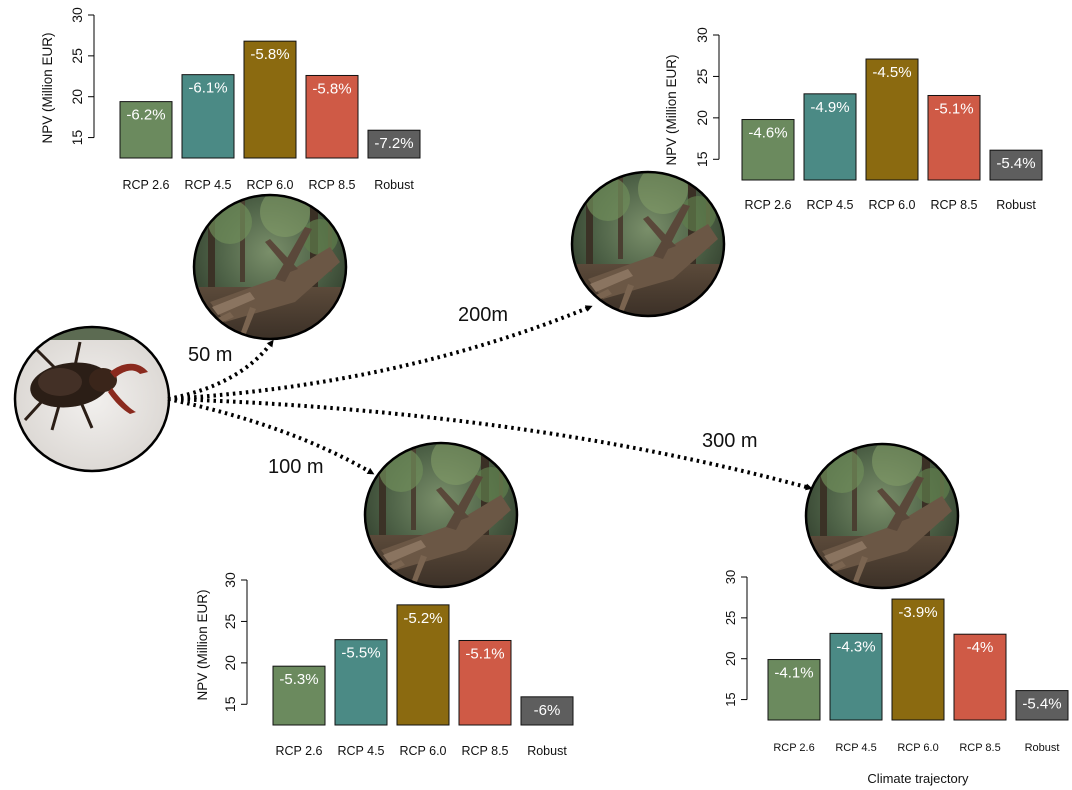 This screenshot has height=790, width=1072. I want to click on x-axis-label: Climate trajectory, so click(918, 778).